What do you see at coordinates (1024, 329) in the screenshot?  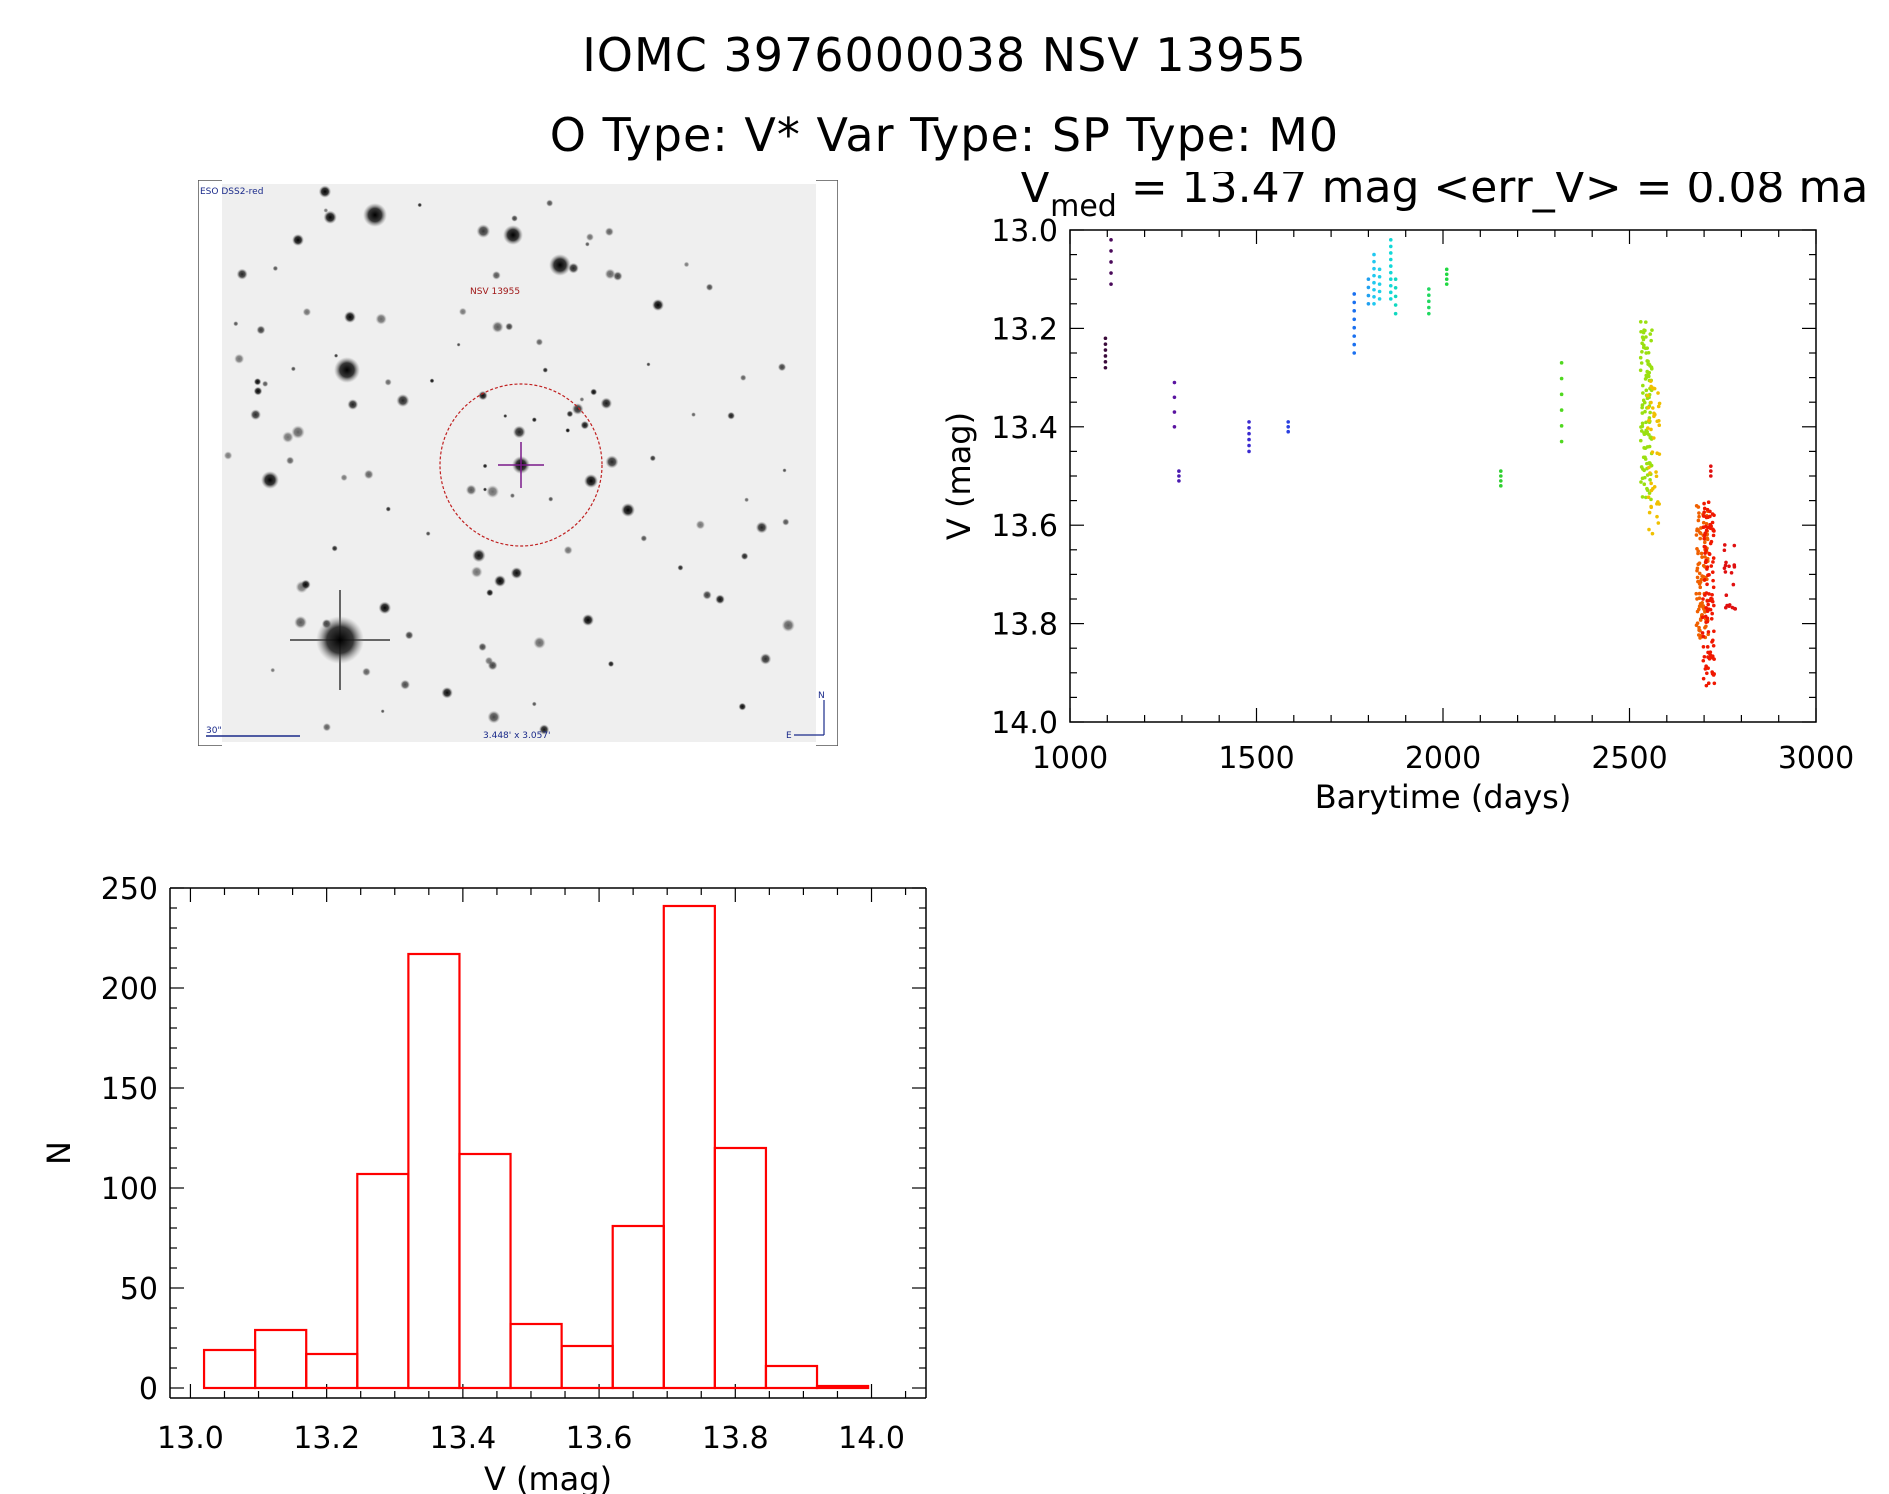 I see `lc-y-tick-label: 13.2` at bounding box center [1024, 329].